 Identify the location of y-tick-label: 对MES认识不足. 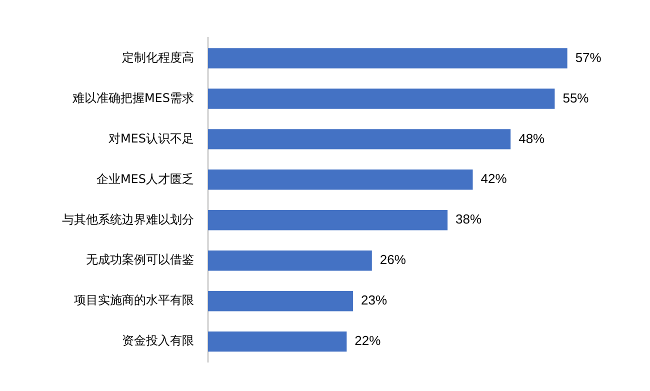
(151, 138).